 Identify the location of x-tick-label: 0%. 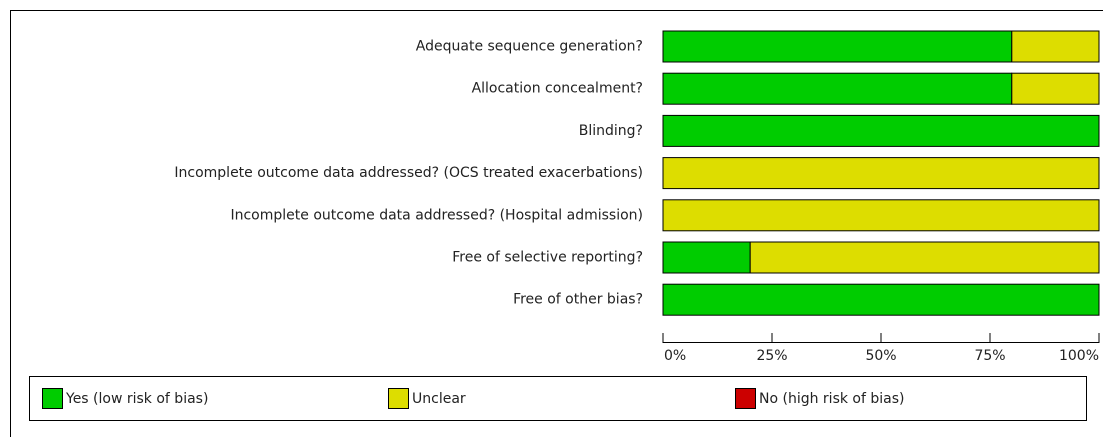
(675, 356).